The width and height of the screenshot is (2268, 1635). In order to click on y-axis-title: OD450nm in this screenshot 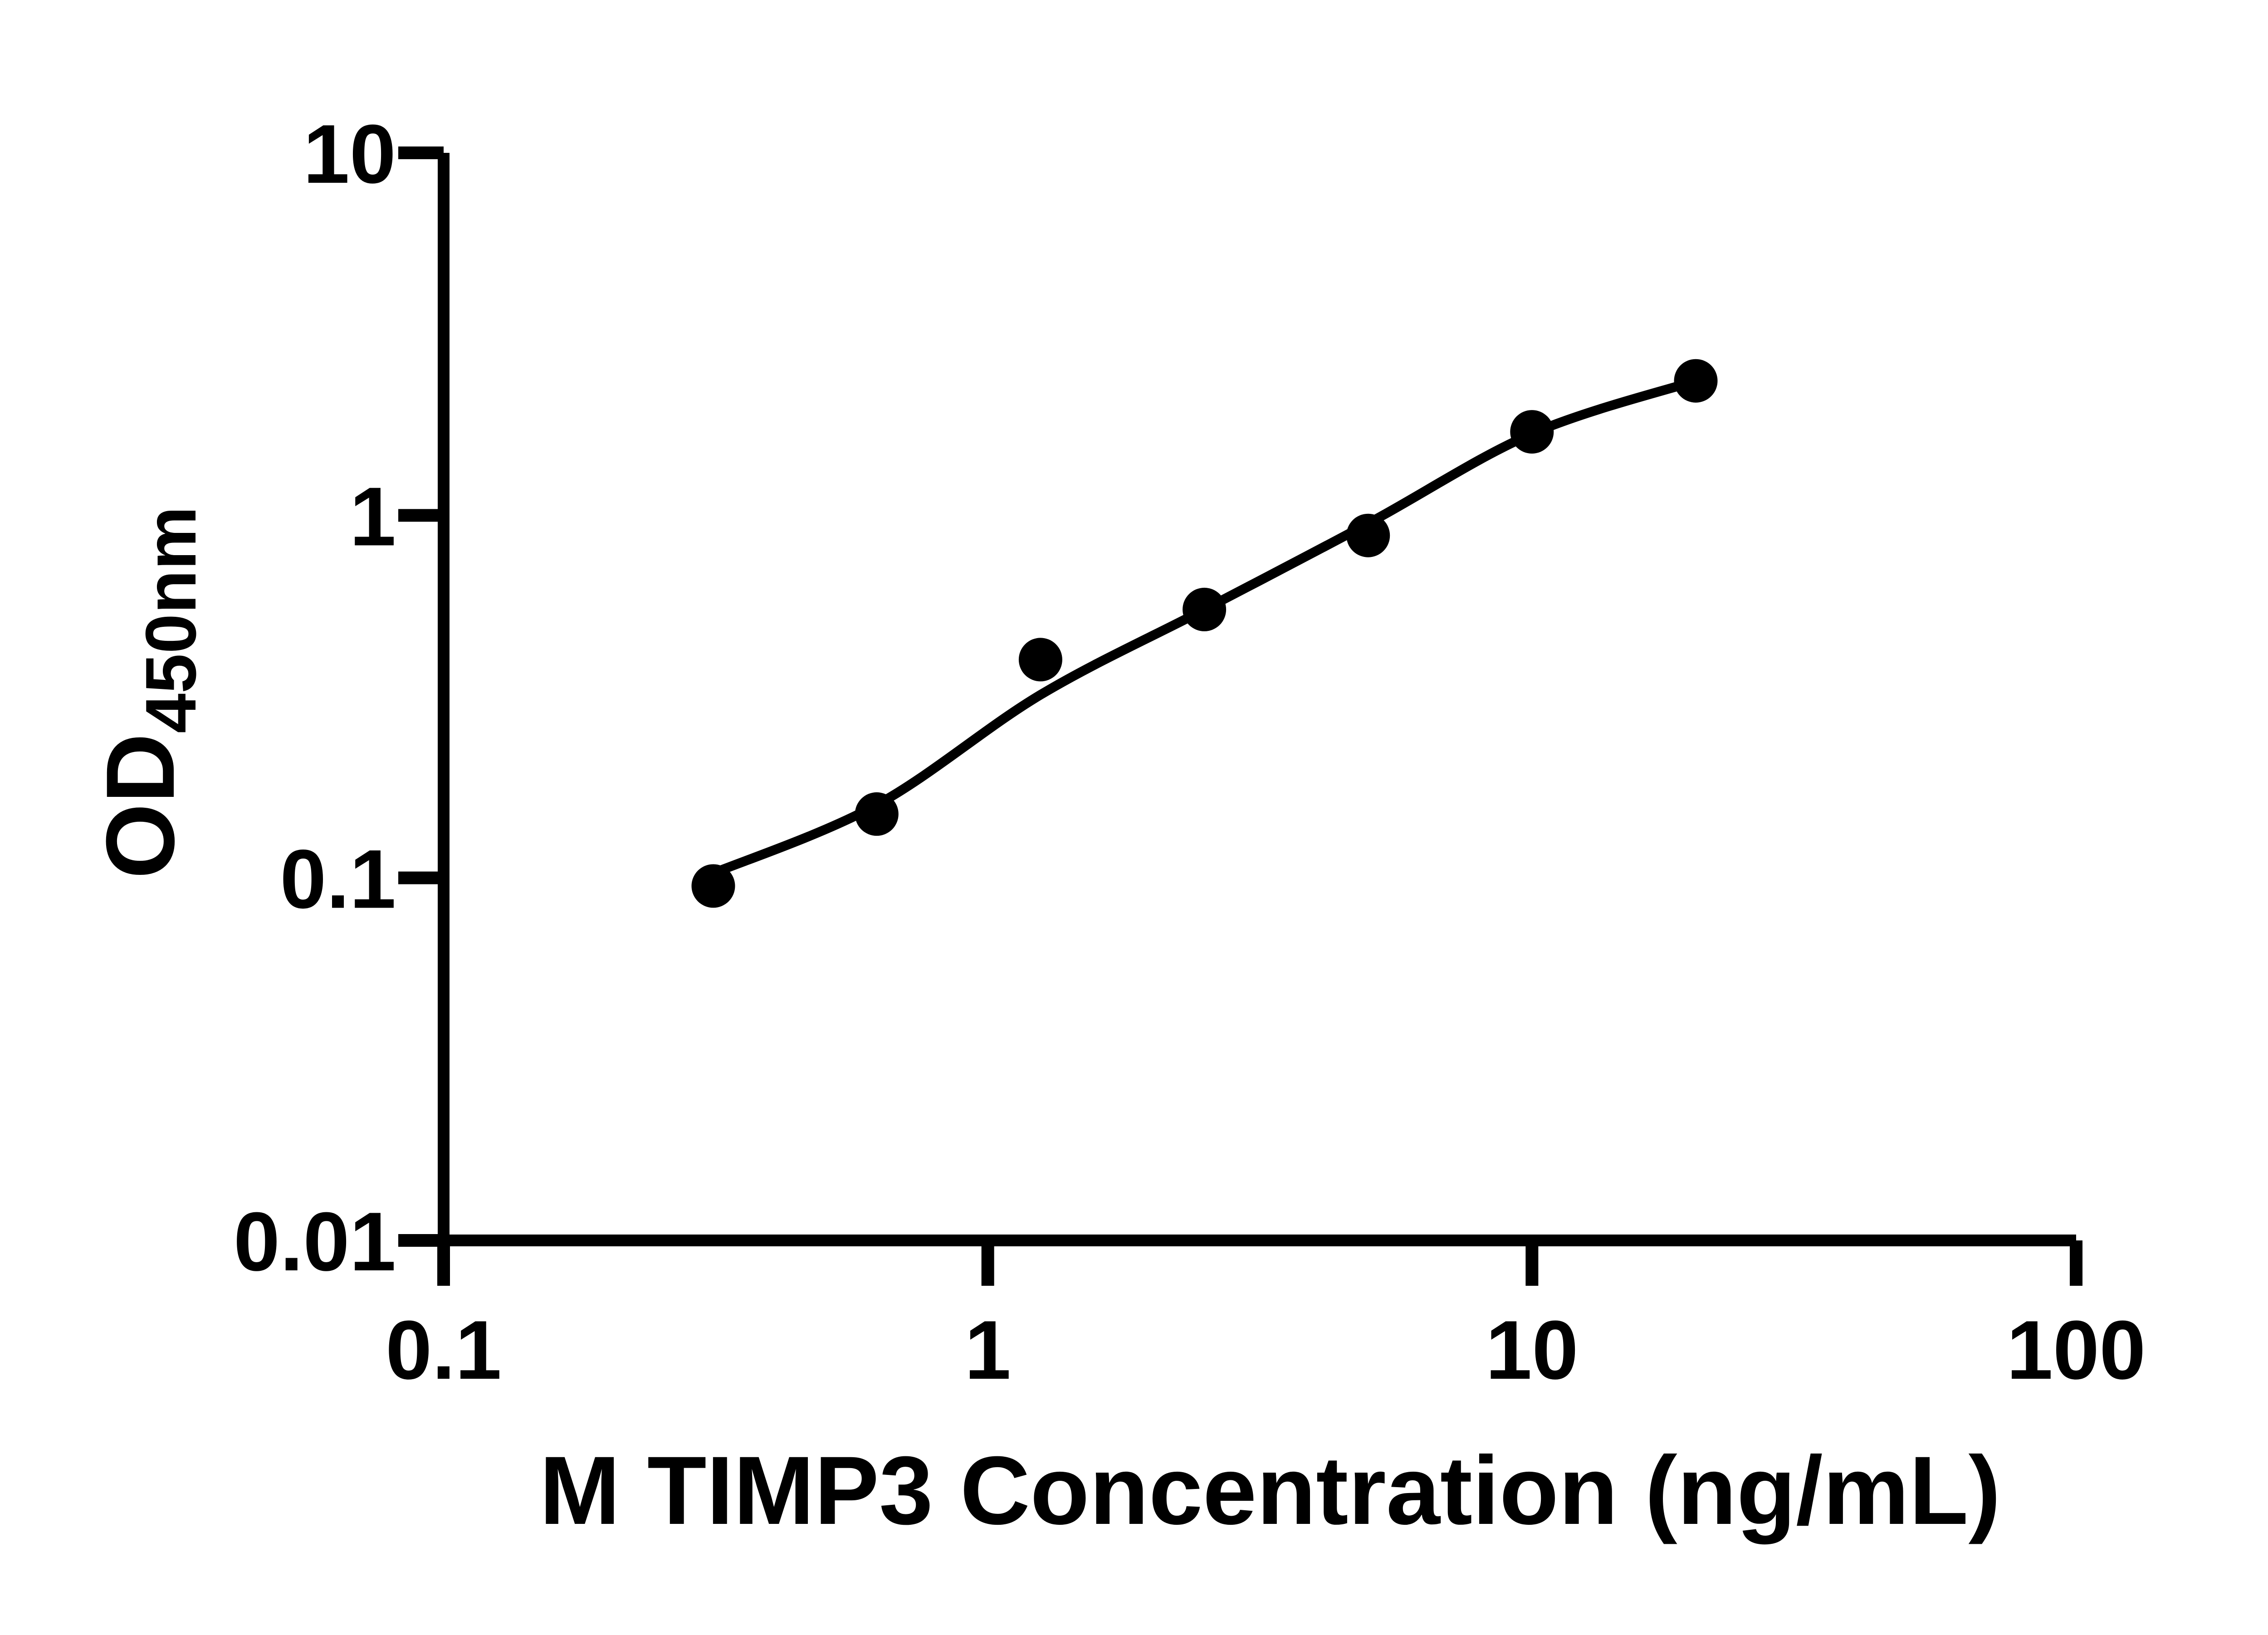, I will do `click(148, 692)`.